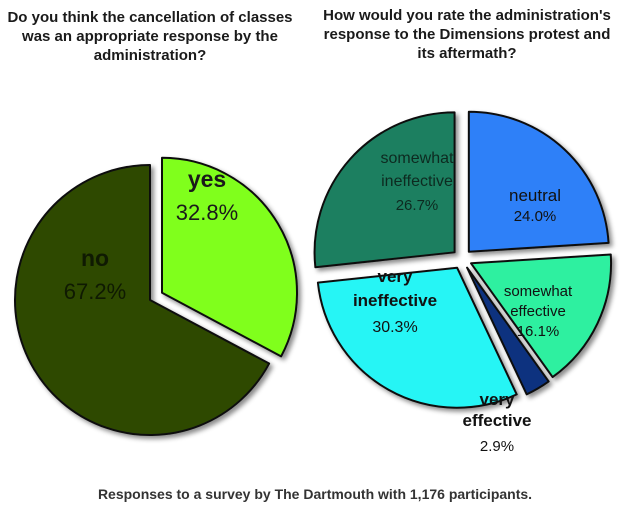  What do you see at coordinates (95, 291) in the screenshot?
I see `slice-value-no: 67.2%` at bounding box center [95, 291].